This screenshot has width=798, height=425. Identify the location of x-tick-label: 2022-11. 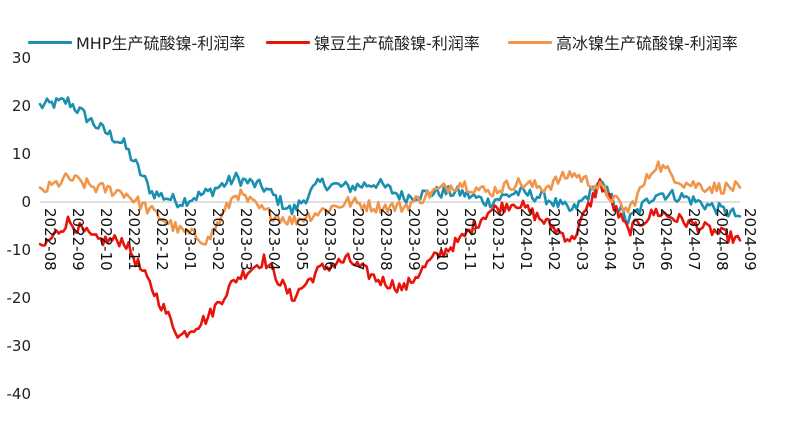
(134, 239).